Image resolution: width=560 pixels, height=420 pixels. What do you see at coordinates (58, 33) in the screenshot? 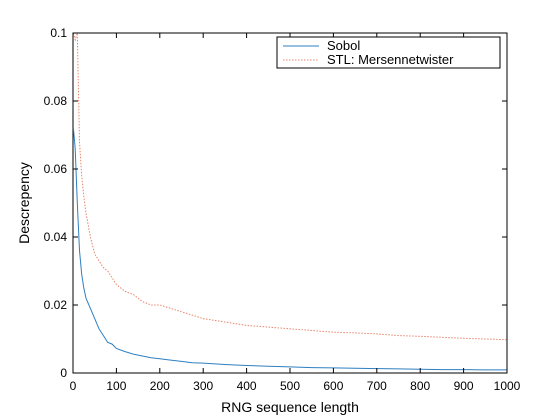
I see `y-tick-label: 0.1` at bounding box center [58, 33].